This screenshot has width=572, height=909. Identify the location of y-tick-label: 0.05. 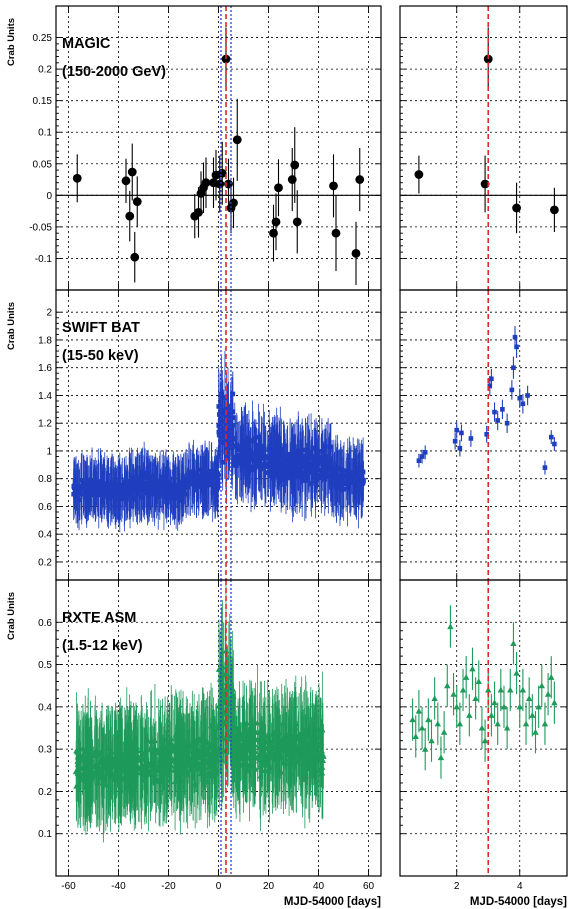
(43, 164).